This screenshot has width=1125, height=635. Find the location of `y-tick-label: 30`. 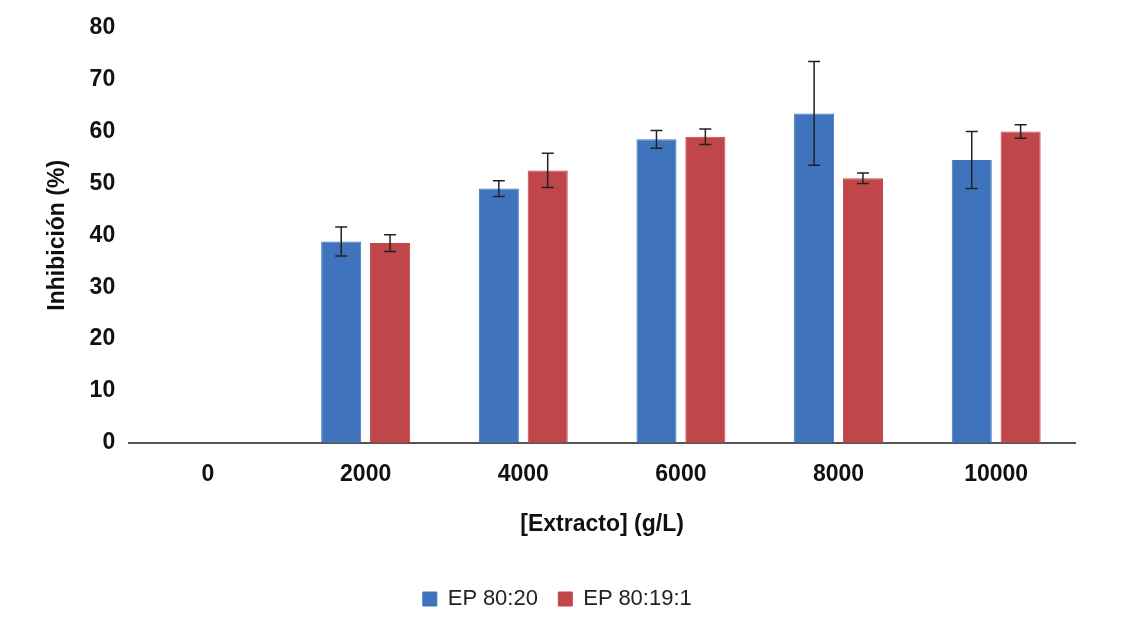

y-tick-label: 30 is located at coordinates (102, 285).